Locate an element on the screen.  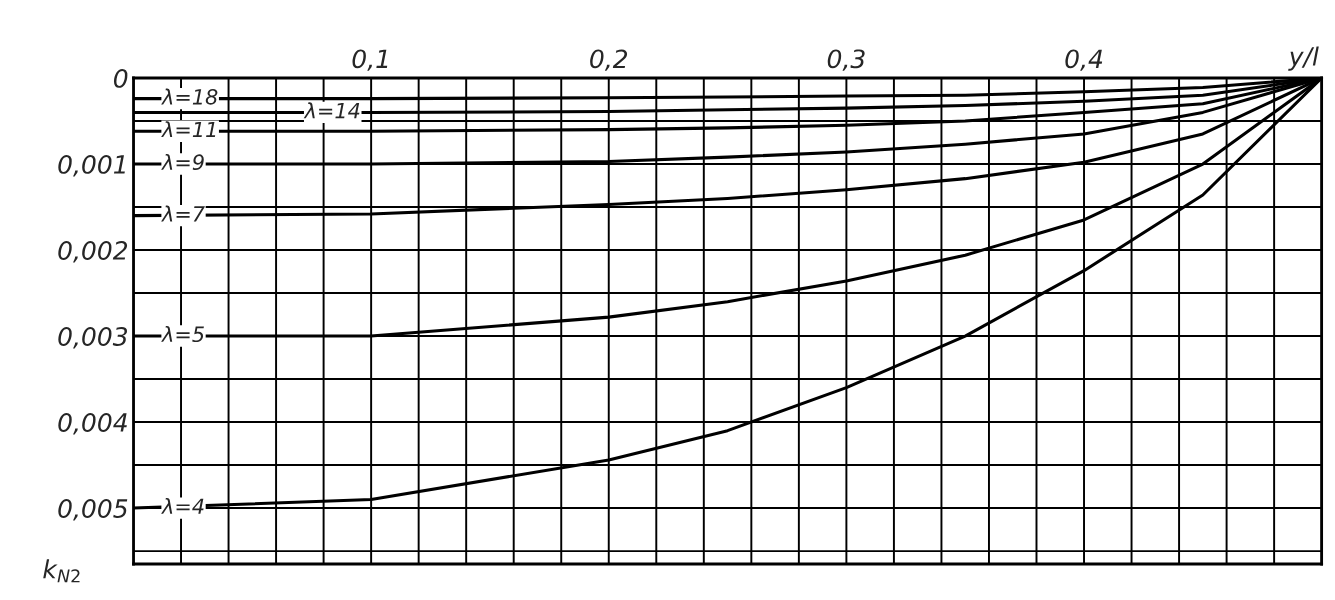
x-tick-label: 0,3 is located at coordinates (846, 60).